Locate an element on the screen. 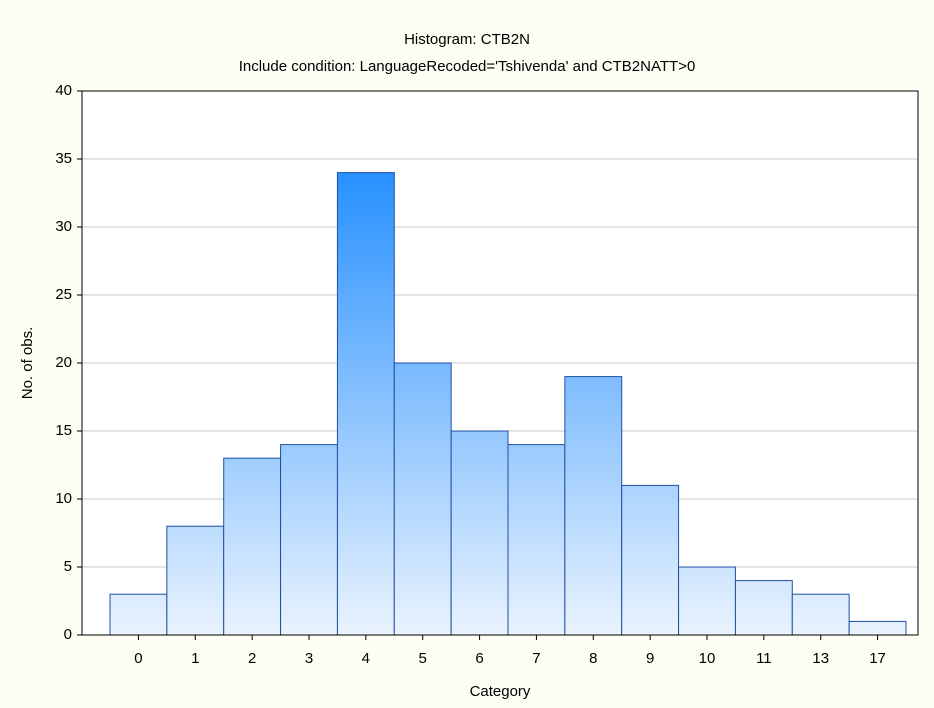 This screenshot has width=934, height=708. y-axis-label: No. of obs. is located at coordinates (27, 363).